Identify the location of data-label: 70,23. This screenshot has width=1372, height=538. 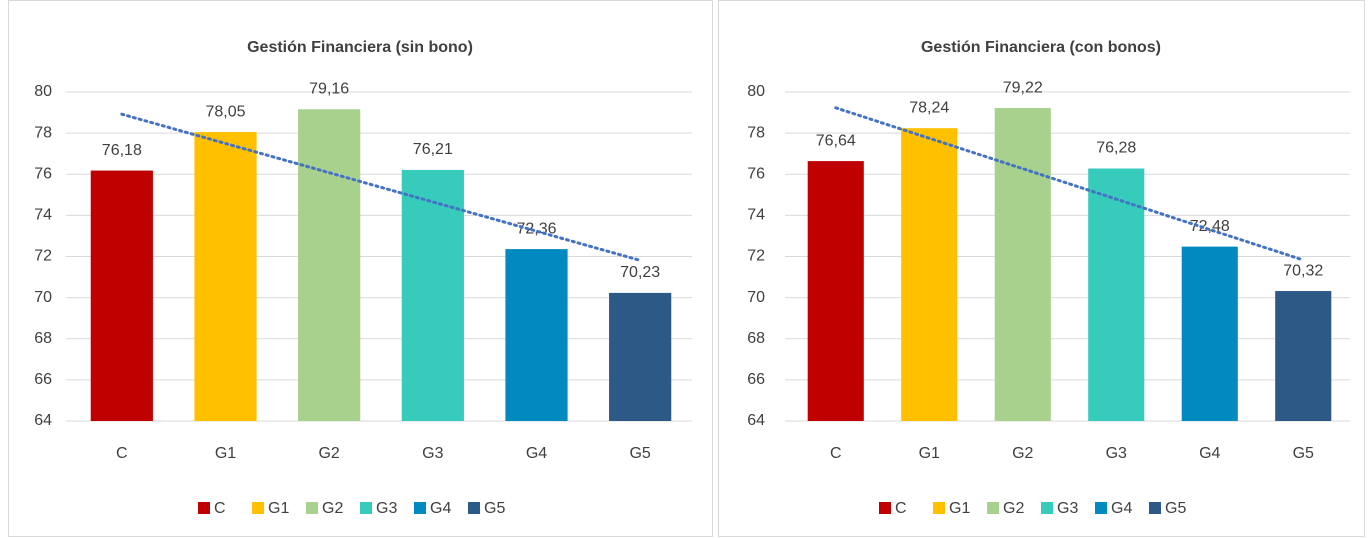
(640, 272).